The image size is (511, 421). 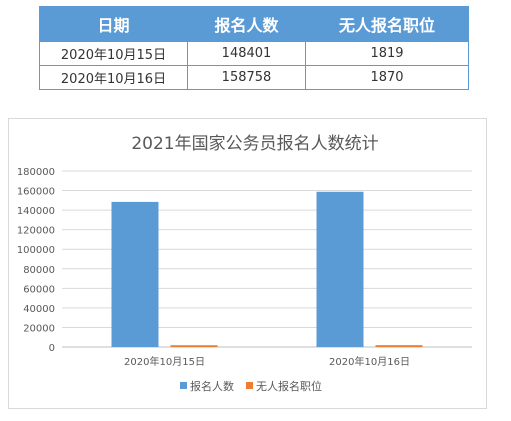 What do you see at coordinates (52, 348) in the screenshot?
I see `y-tick-label: 0` at bounding box center [52, 348].